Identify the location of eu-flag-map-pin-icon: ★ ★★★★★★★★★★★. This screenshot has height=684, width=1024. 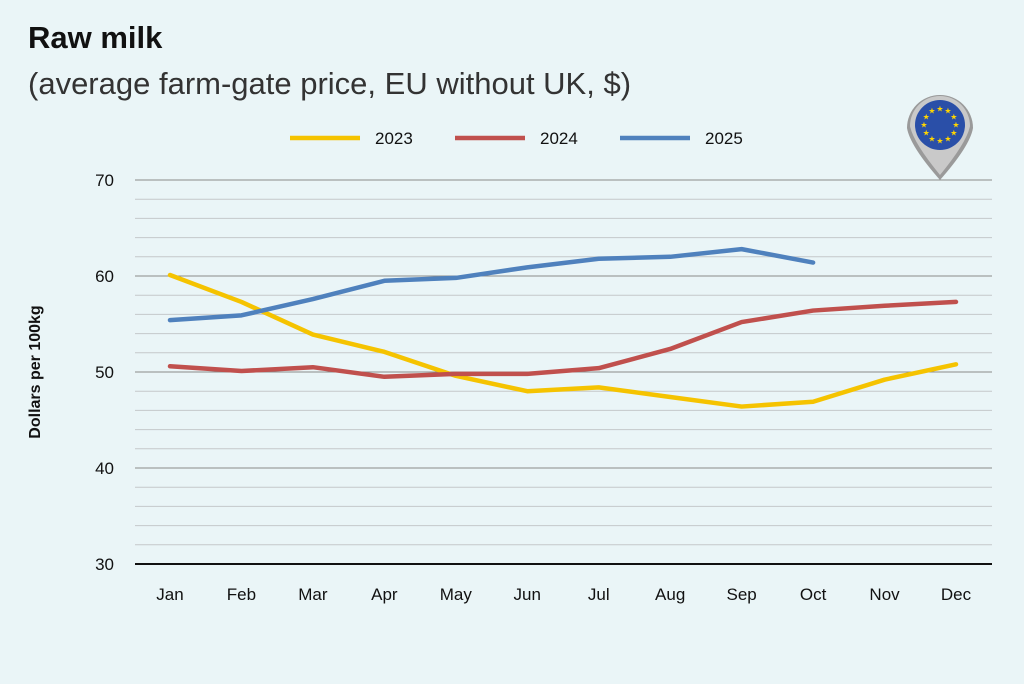
(940, 137).